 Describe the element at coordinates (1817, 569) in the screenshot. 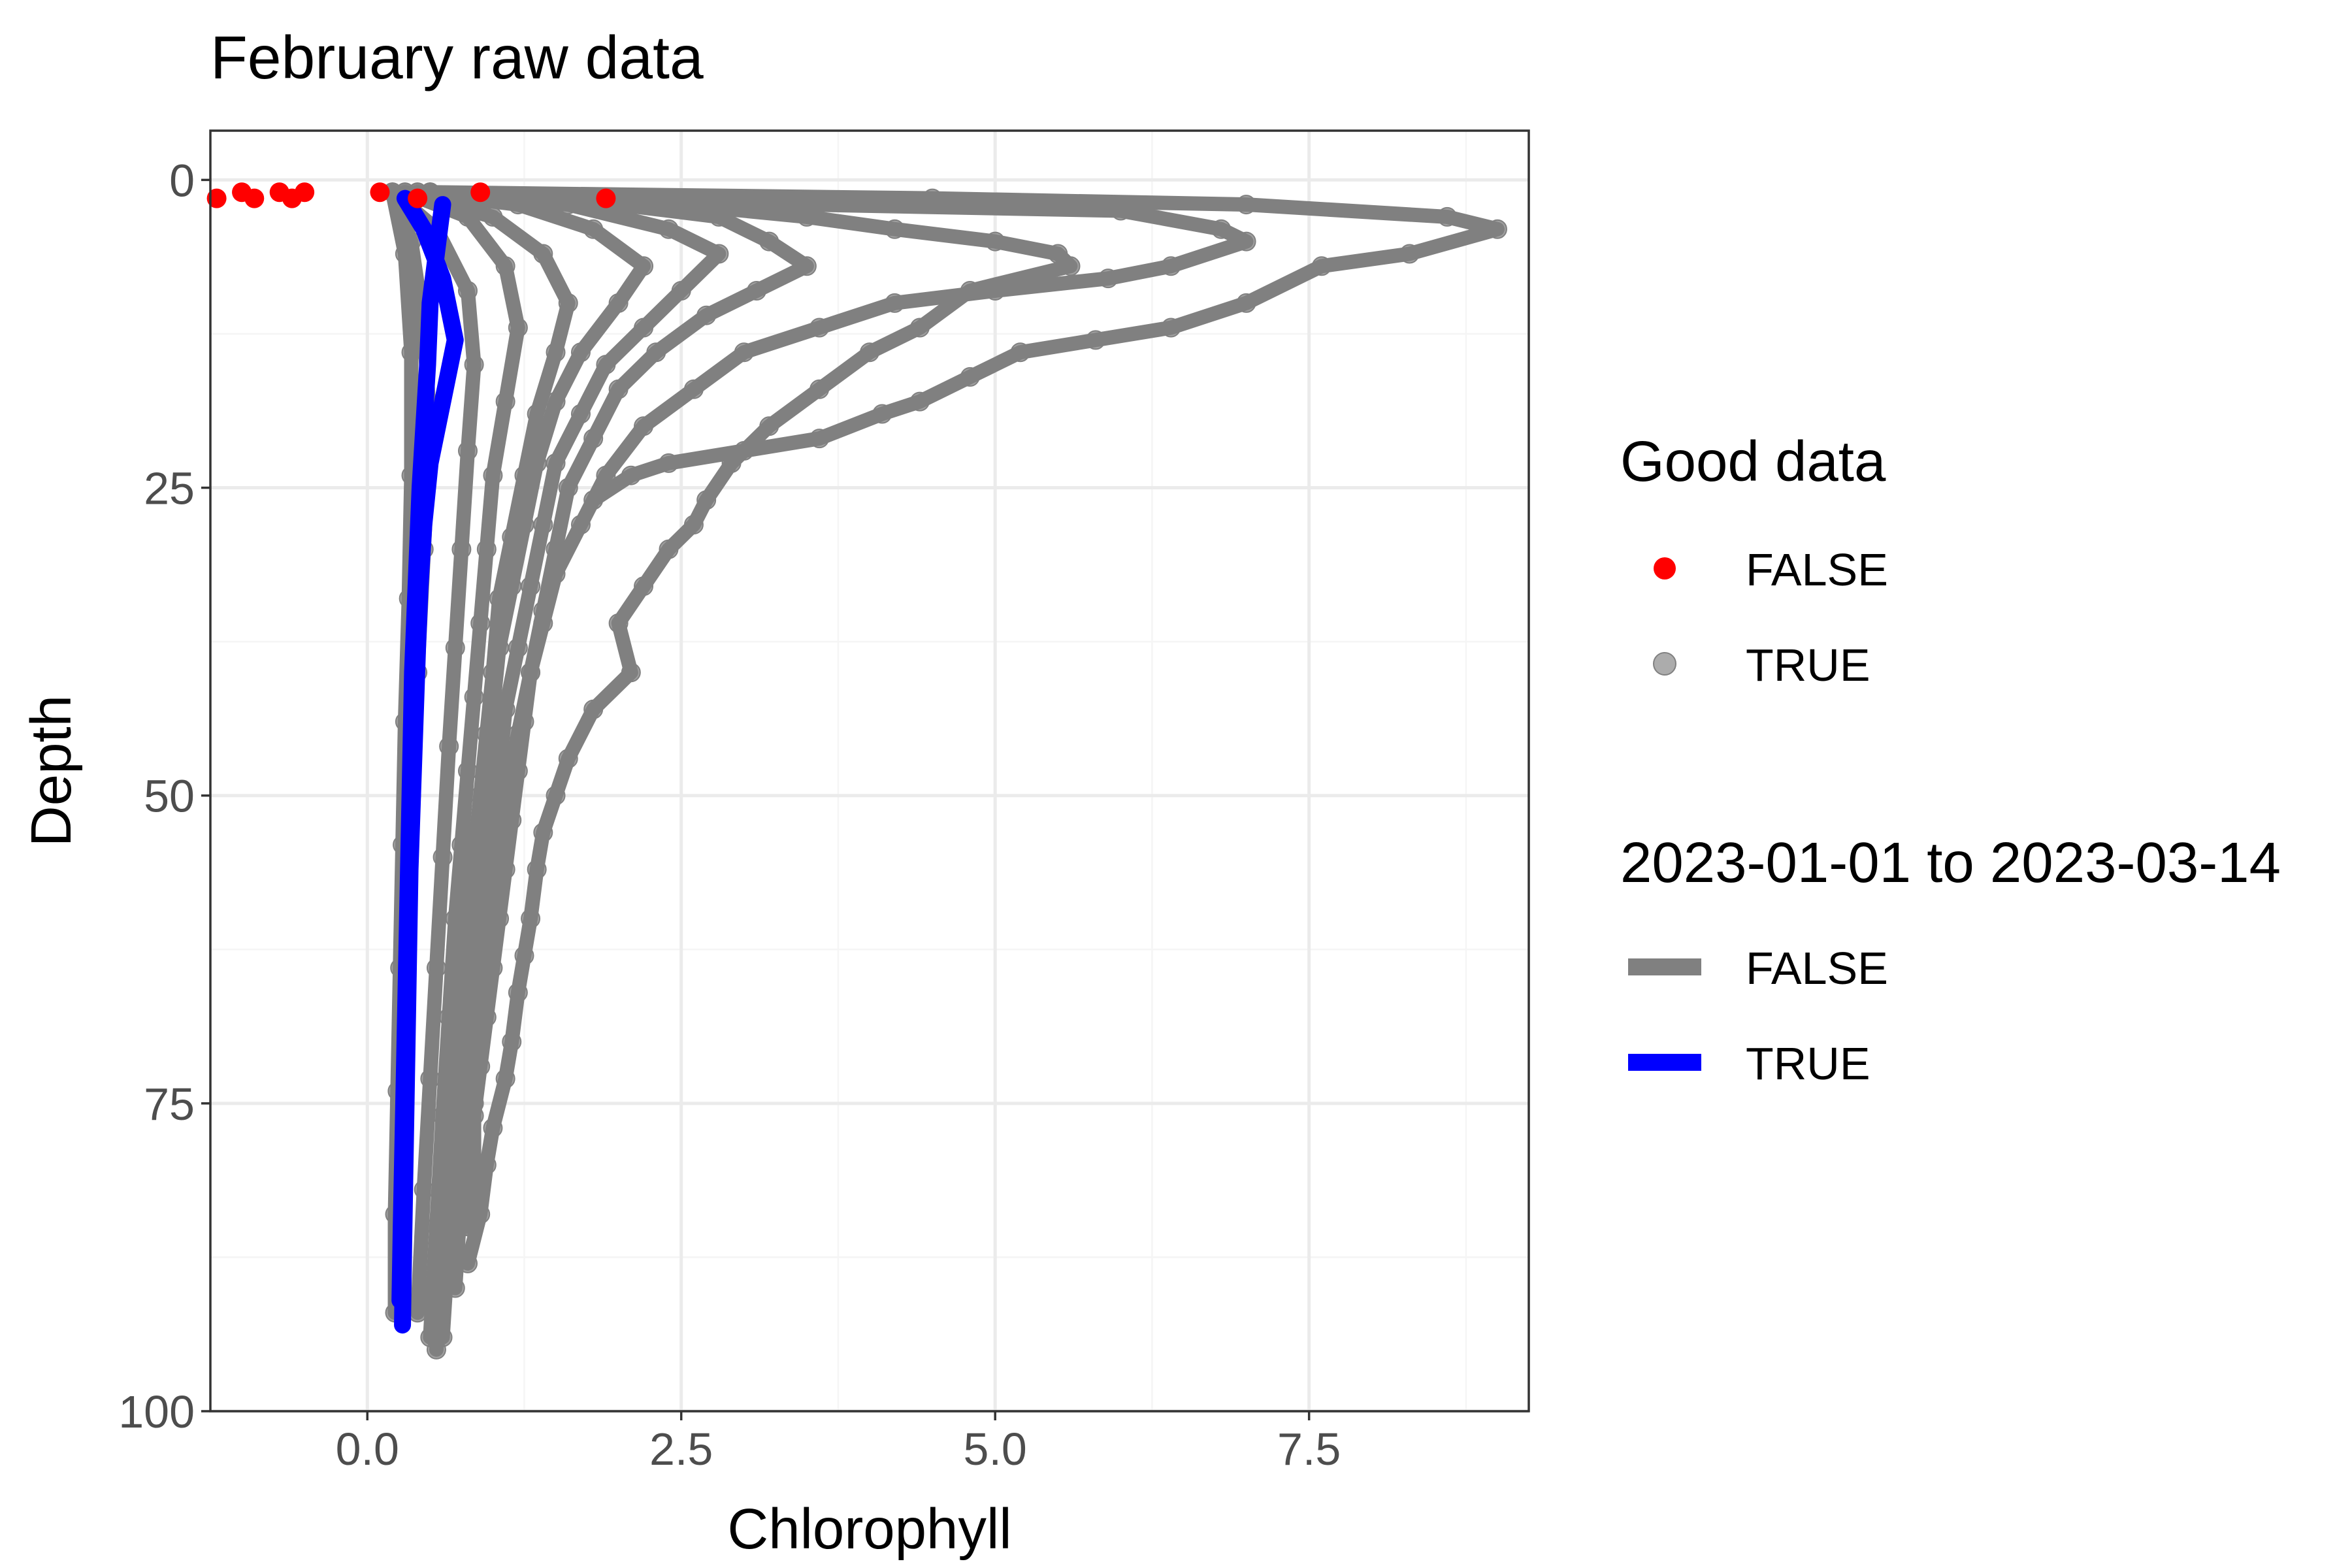

I see `legend-good-data-false-label: FALSE` at that location.